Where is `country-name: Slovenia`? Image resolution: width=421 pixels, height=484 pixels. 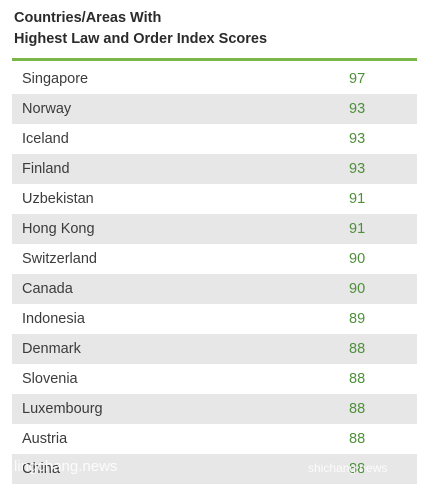
country-name: Slovenia is located at coordinates (50, 379).